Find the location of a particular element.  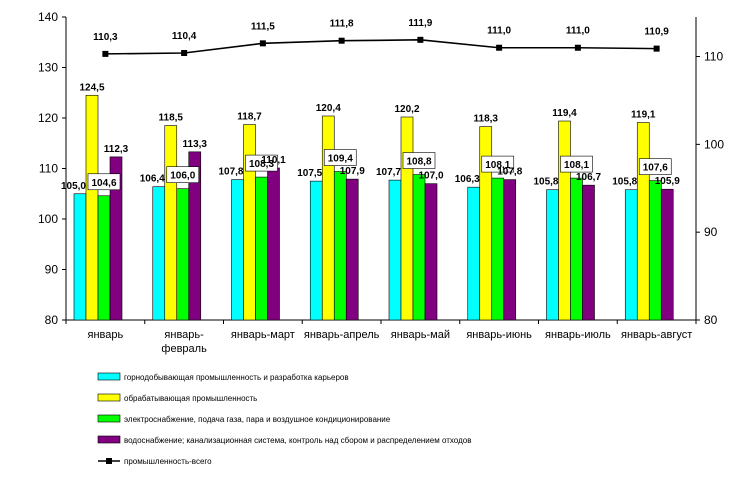

data-label-s2-6: 108,1 is located at coordinates (576, 165).